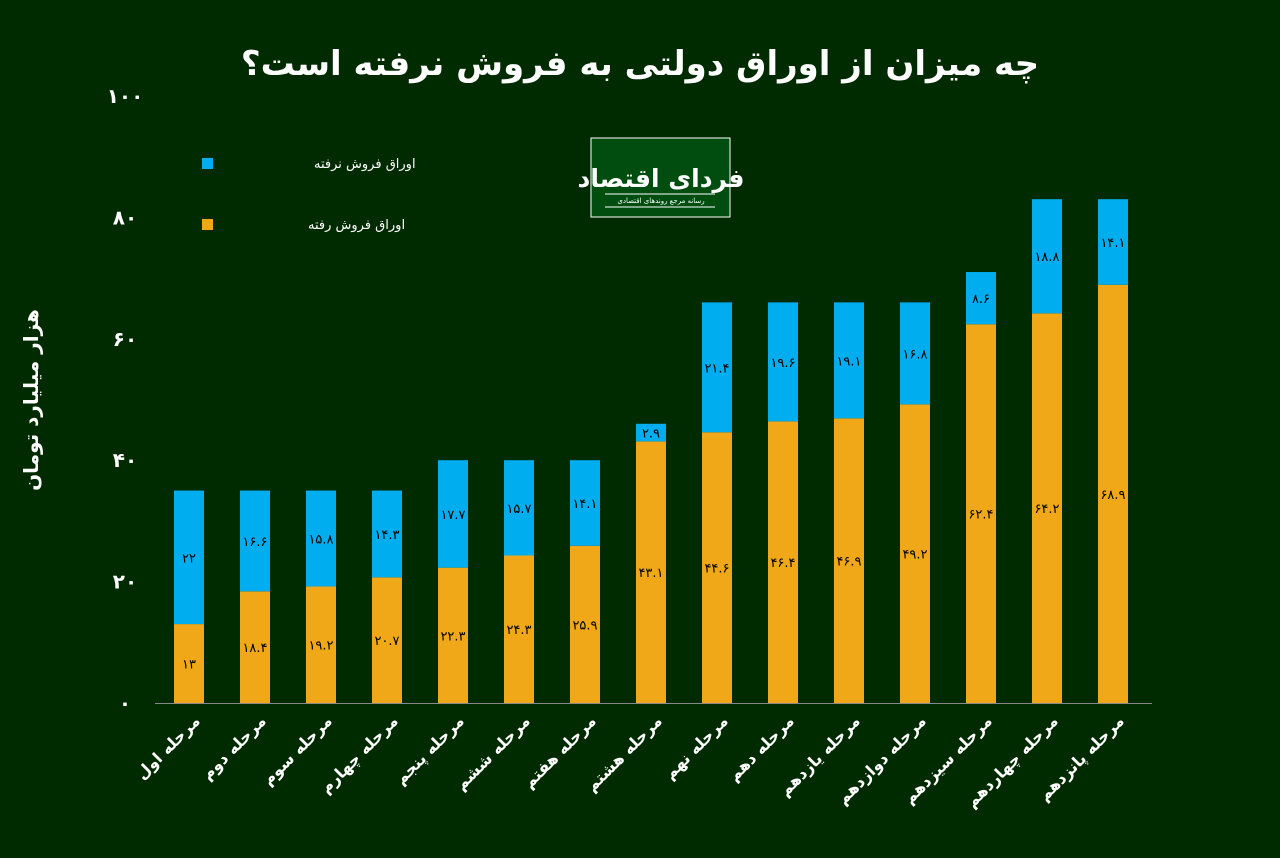 The image size is (1280, 858). What do you see at coordinates (125, 460) in the screenshot?
I see `y-tick-label: ۴۰` at bounding box center [125, 460].